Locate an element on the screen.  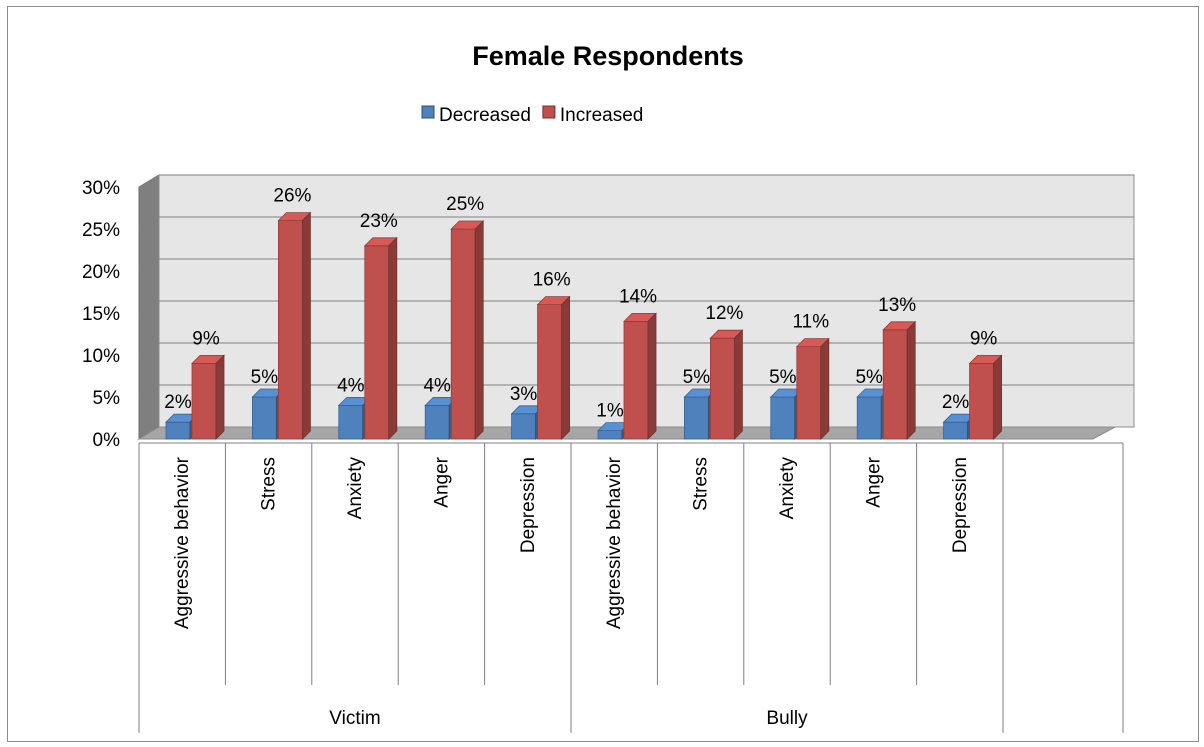
y-tick-label: 30% is located at coordinates (101, 188).